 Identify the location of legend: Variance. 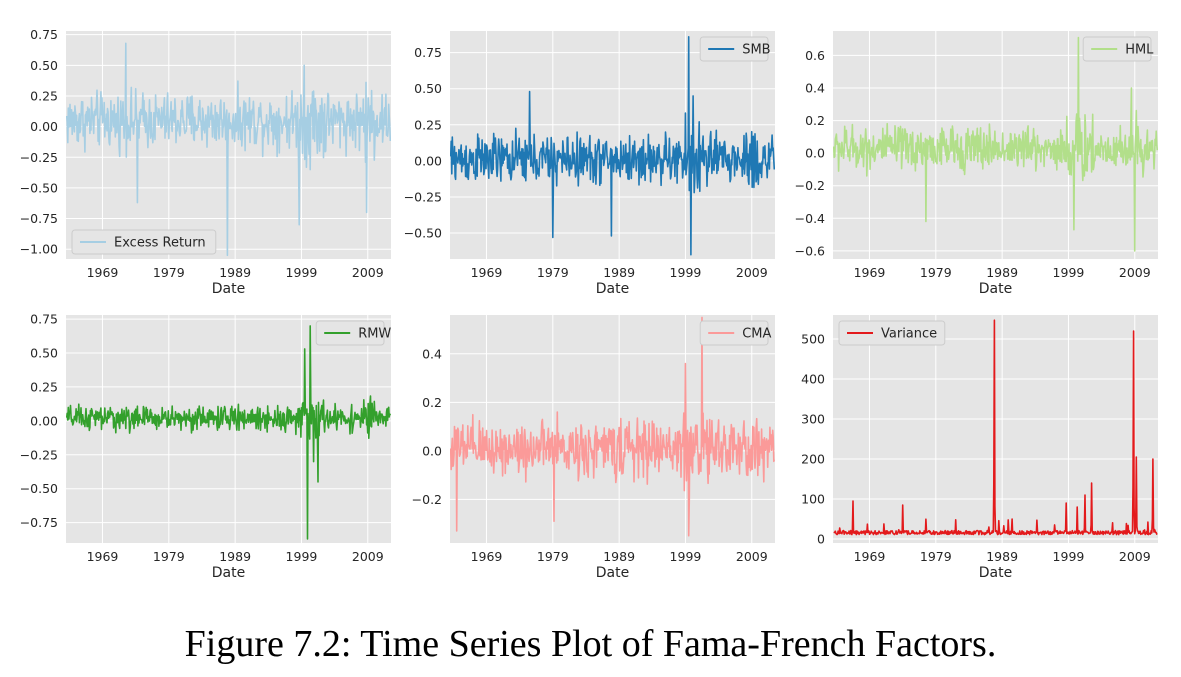
(892, 333).